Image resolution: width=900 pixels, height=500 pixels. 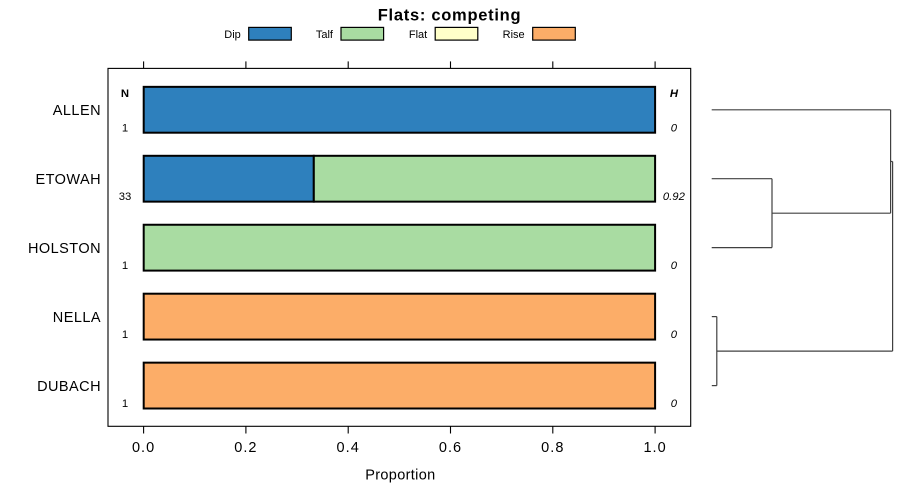 I want to click on svg-text: DUBACH, so click(x=69, y=387).